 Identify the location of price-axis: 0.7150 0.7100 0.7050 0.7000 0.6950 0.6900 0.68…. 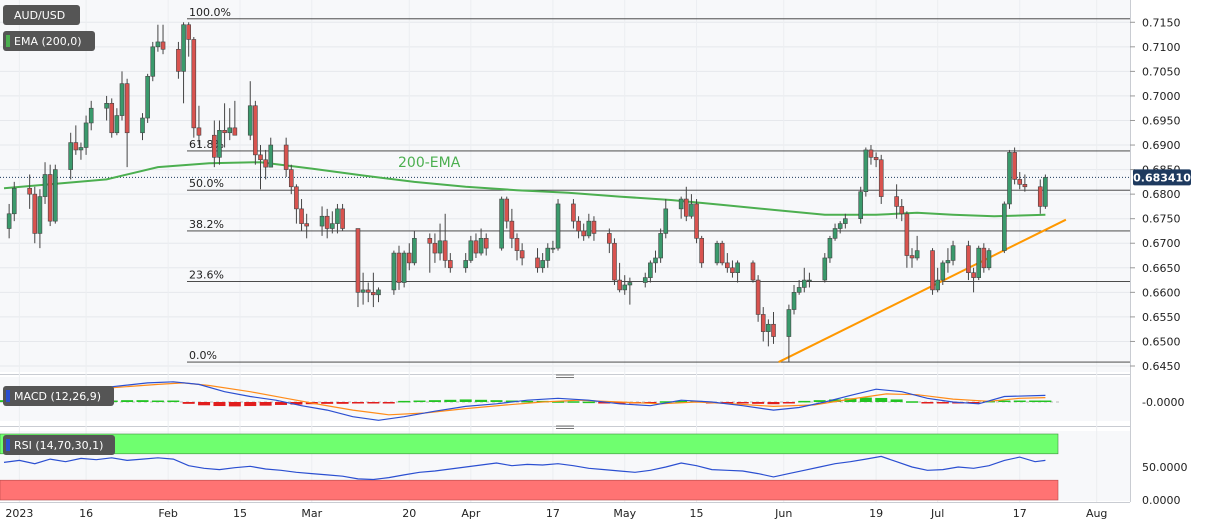
(1159, 261).